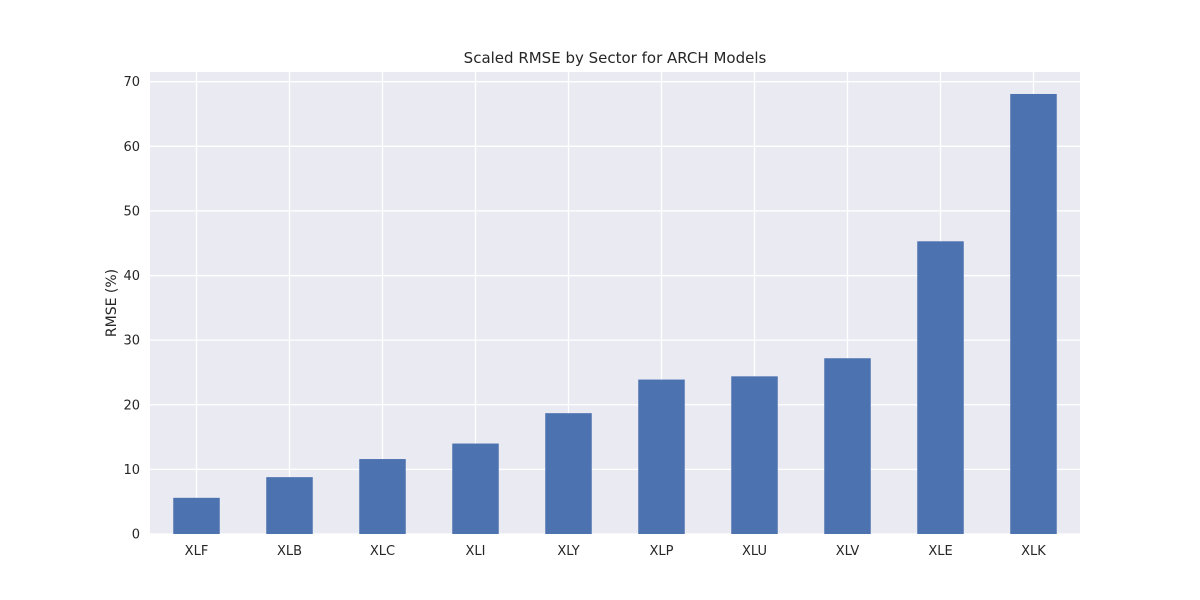 The height and width of the screenshot is (600, 1200). I want to click on y-tick-label: 30, so click(131, 341).